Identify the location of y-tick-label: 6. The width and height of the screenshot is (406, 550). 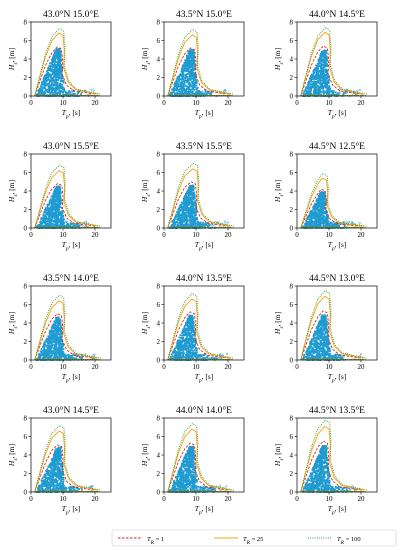
(26, 41).